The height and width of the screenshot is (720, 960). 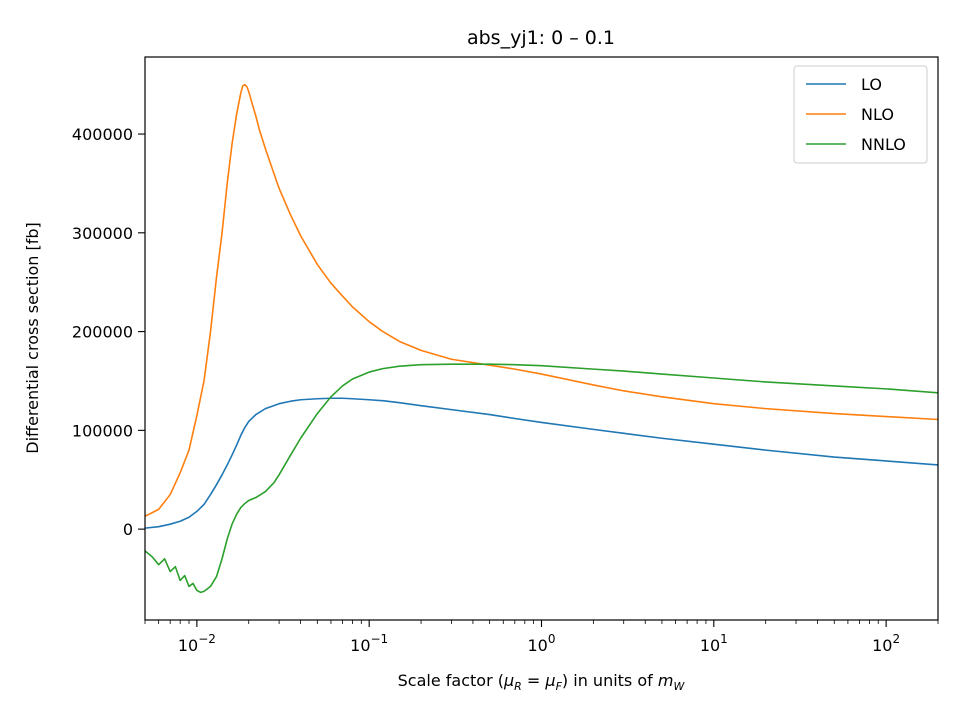 I want to click on x-axis: 10⁻² 10⁻¹ 10⁰ 10¹ 10², so click(x=541, y=637).